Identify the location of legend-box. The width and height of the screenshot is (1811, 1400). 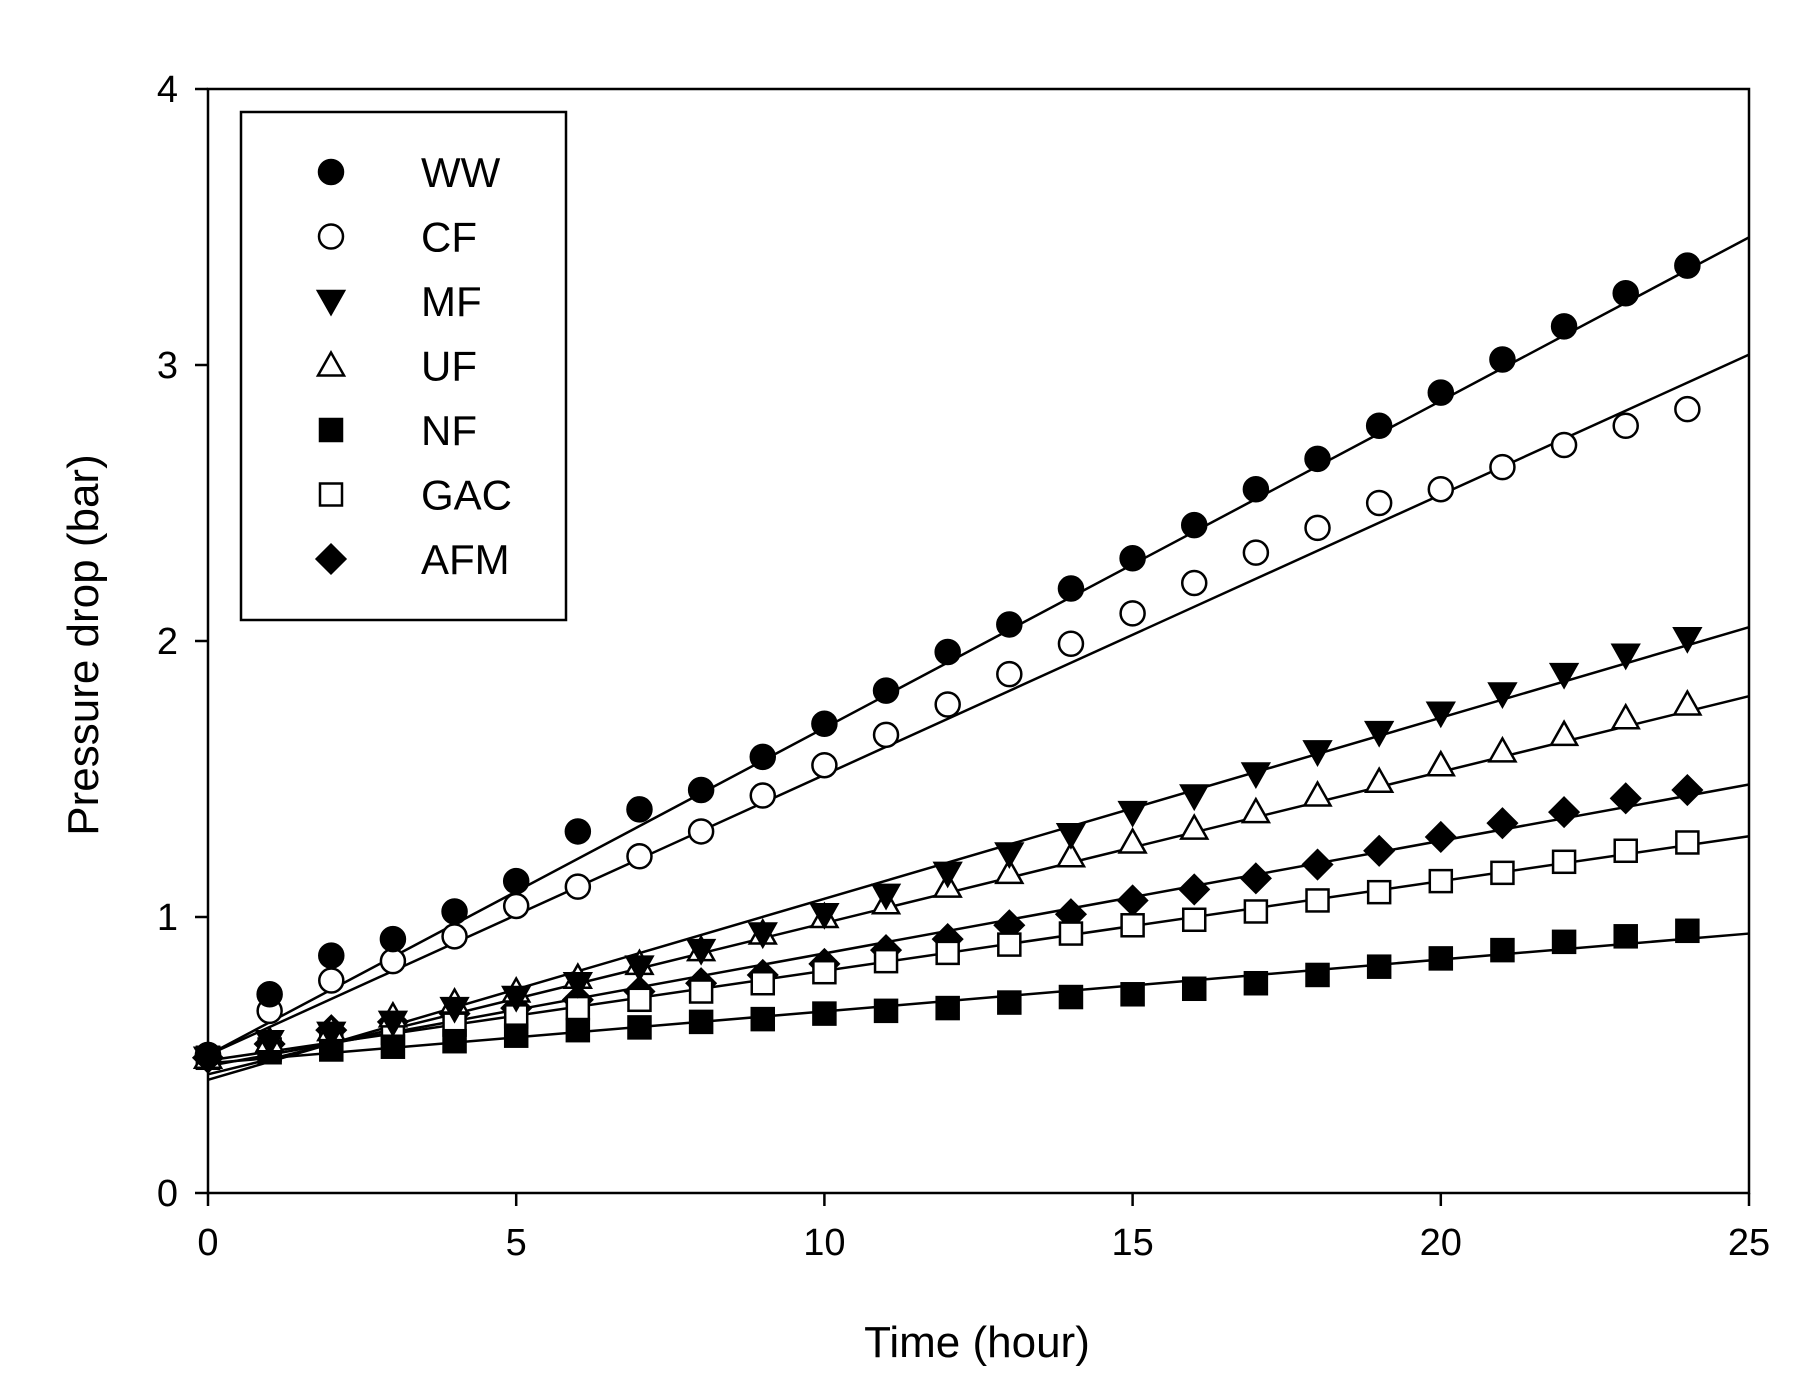
(403, 366).